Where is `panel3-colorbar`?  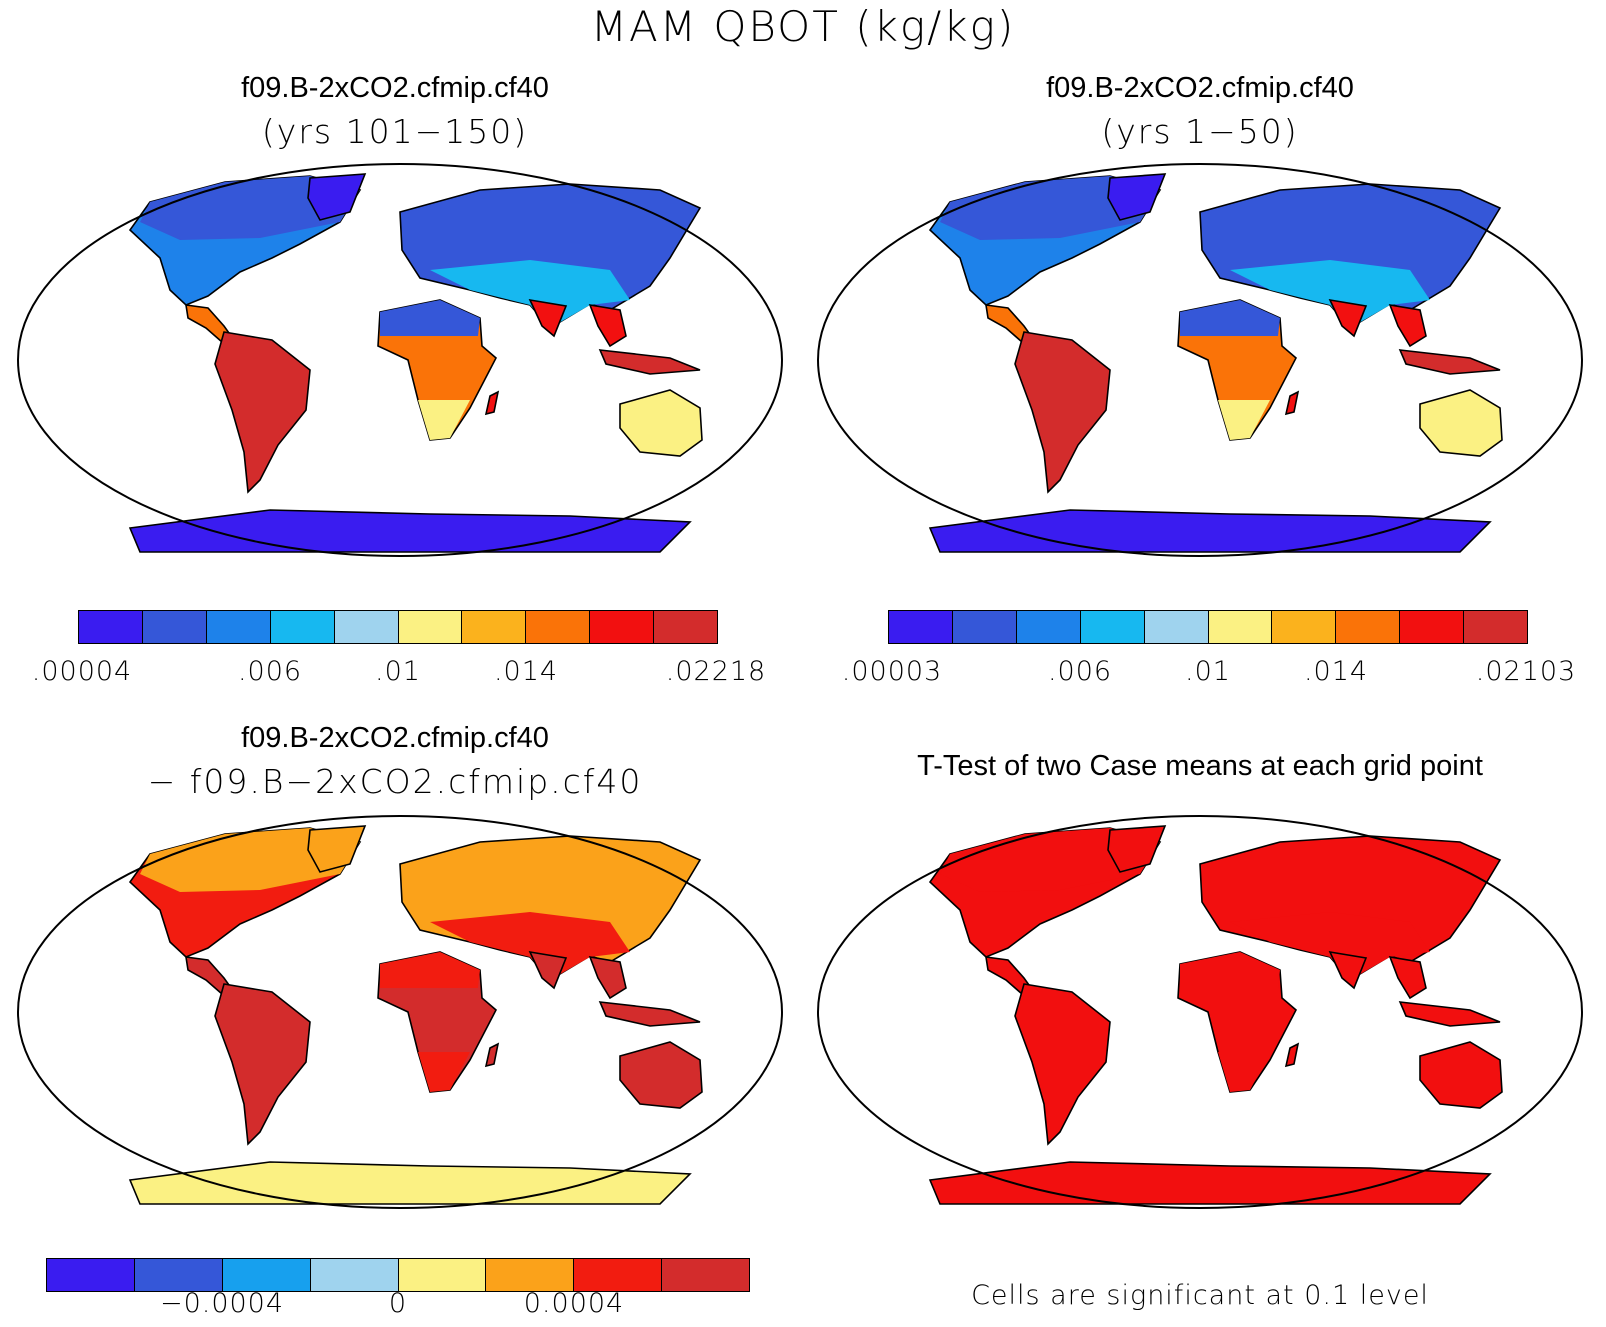 panel3-colorbar is located at coordinates (398, 1275).